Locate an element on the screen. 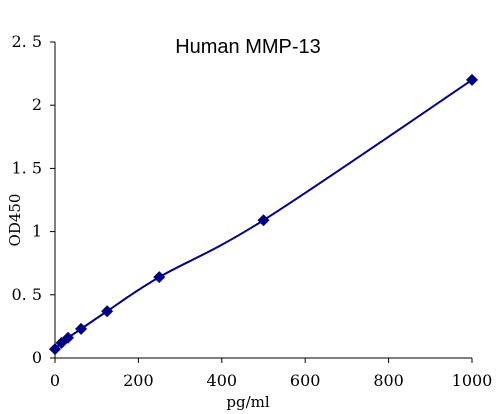  x-axis-label: pg/ml is located at coordinates (247, 402).